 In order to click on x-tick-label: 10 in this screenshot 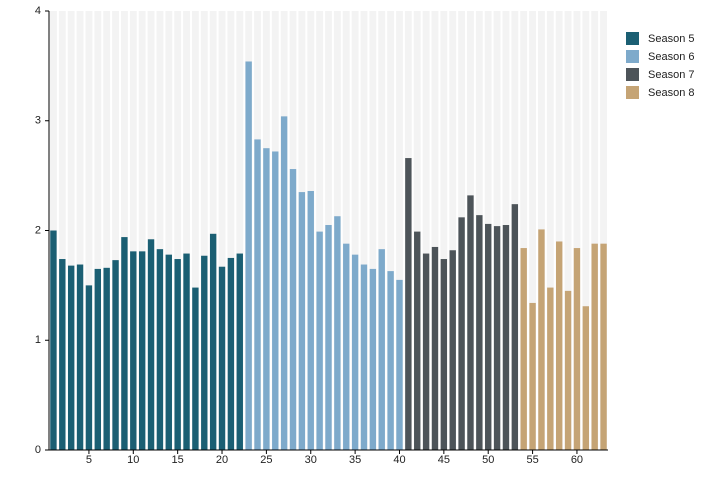, I will do `click(133, 460)`.